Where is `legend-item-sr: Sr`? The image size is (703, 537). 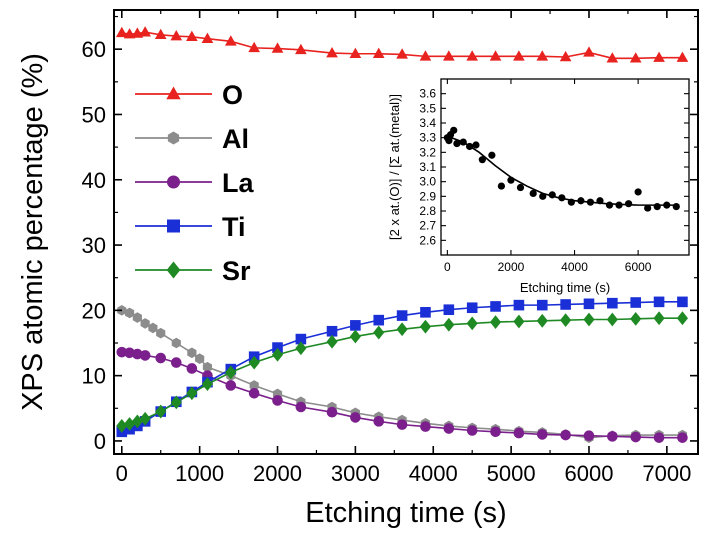 legend-item-sr: Sr is located at coordinates (193, 271).